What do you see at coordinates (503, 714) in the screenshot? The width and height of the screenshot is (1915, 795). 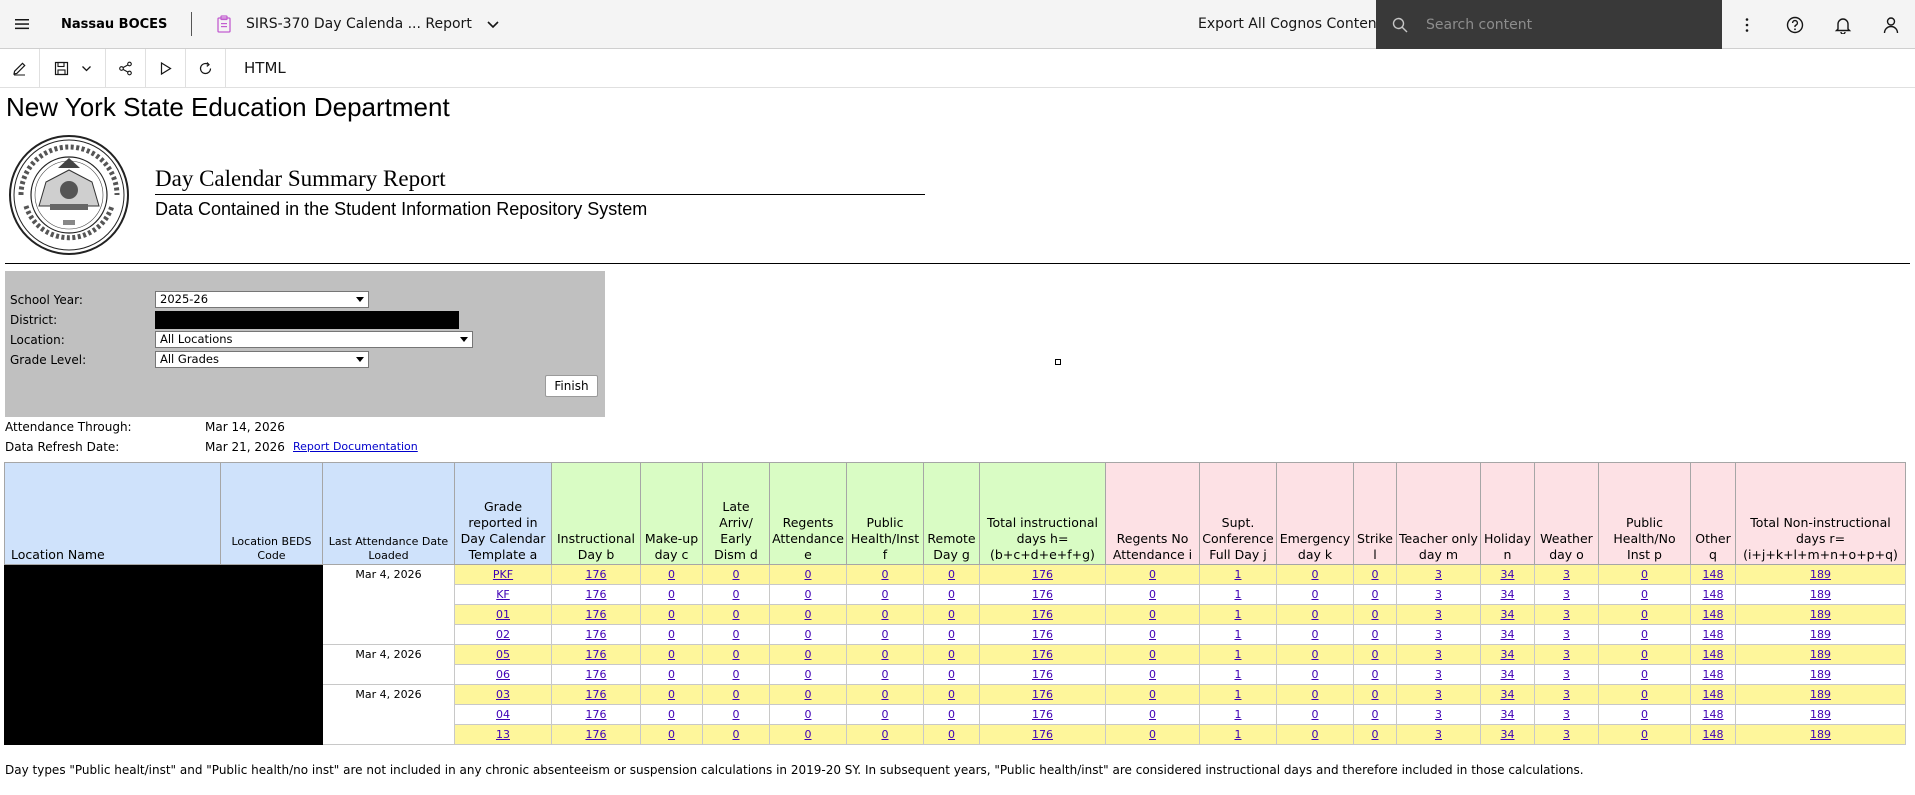 I see `grade-link: 04` at bounding box center [503, 714].